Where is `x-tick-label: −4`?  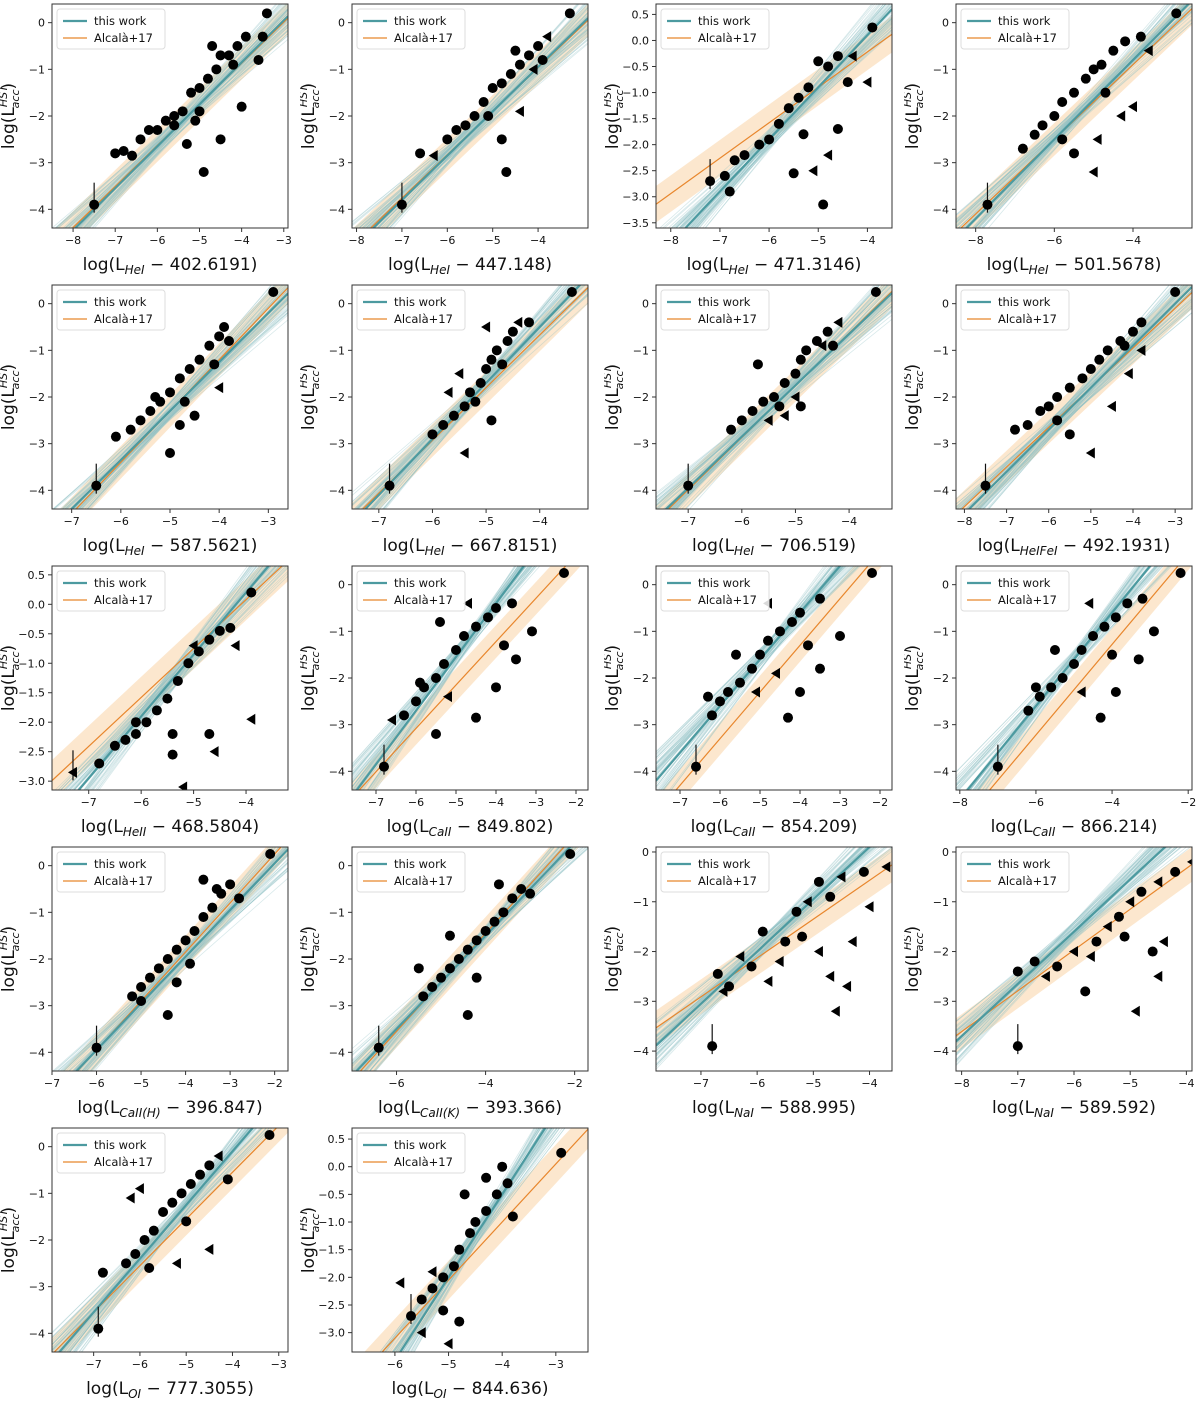 x-tick-label: −4 is located at coordinates (485, 1083).